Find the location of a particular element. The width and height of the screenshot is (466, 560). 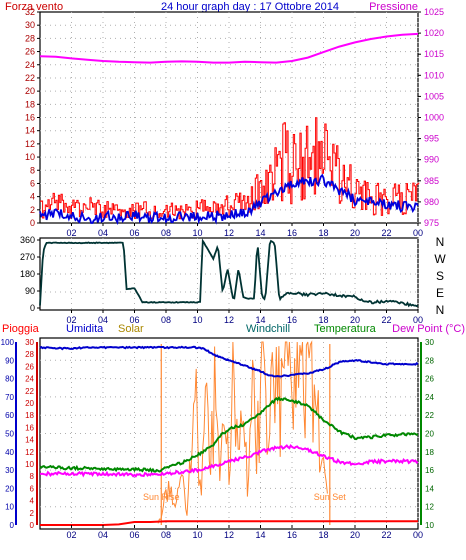

pressure-y-tick-label: 1010 is located at coordinates (434, 75).